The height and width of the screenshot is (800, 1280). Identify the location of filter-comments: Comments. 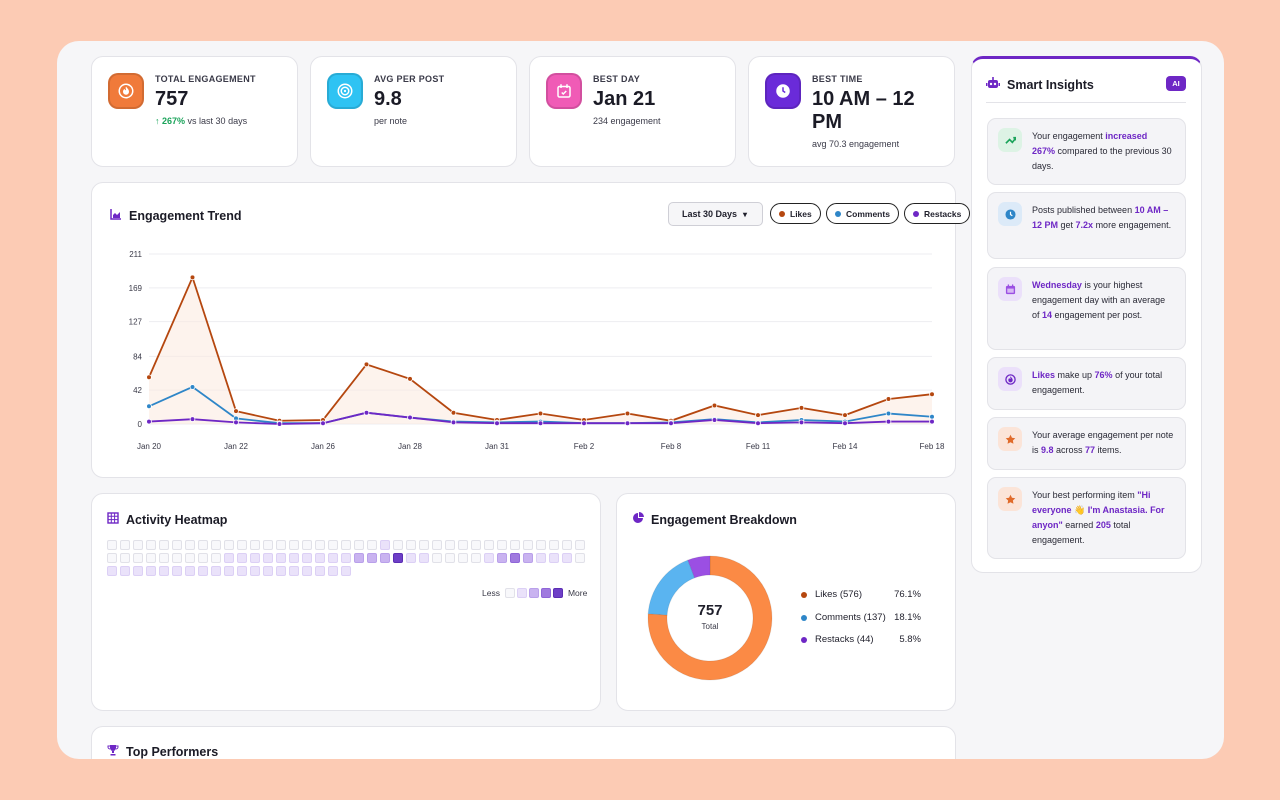
(862, 213).